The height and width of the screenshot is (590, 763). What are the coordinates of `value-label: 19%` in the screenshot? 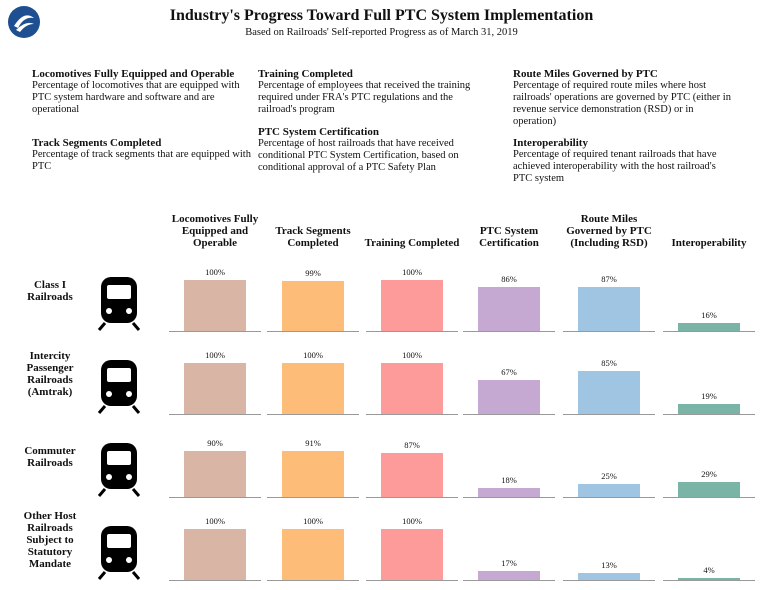 It's located at (709, 396).